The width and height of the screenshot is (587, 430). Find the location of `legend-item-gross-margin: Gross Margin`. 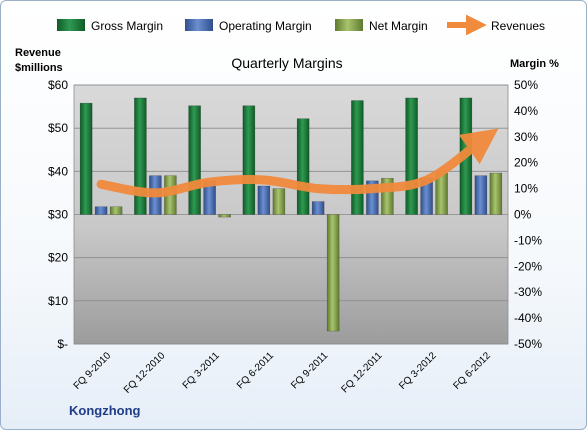

legend-item-gross-margin: Gross Margin is located at coordinates (110, 26).